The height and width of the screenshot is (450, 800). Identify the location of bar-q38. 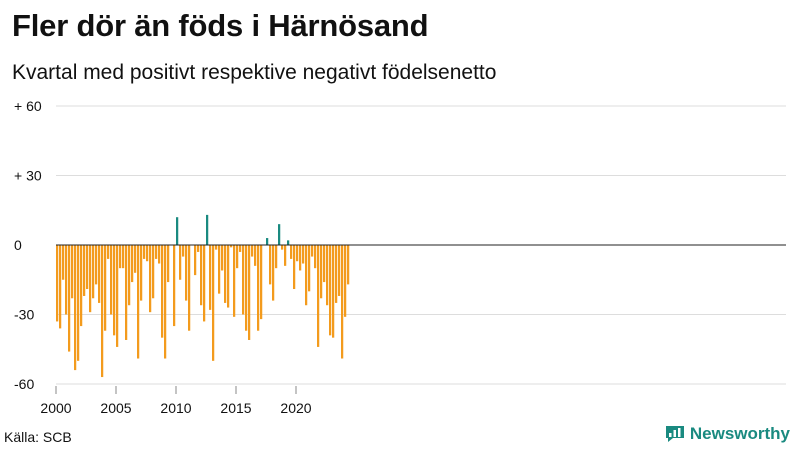
(168, 264).